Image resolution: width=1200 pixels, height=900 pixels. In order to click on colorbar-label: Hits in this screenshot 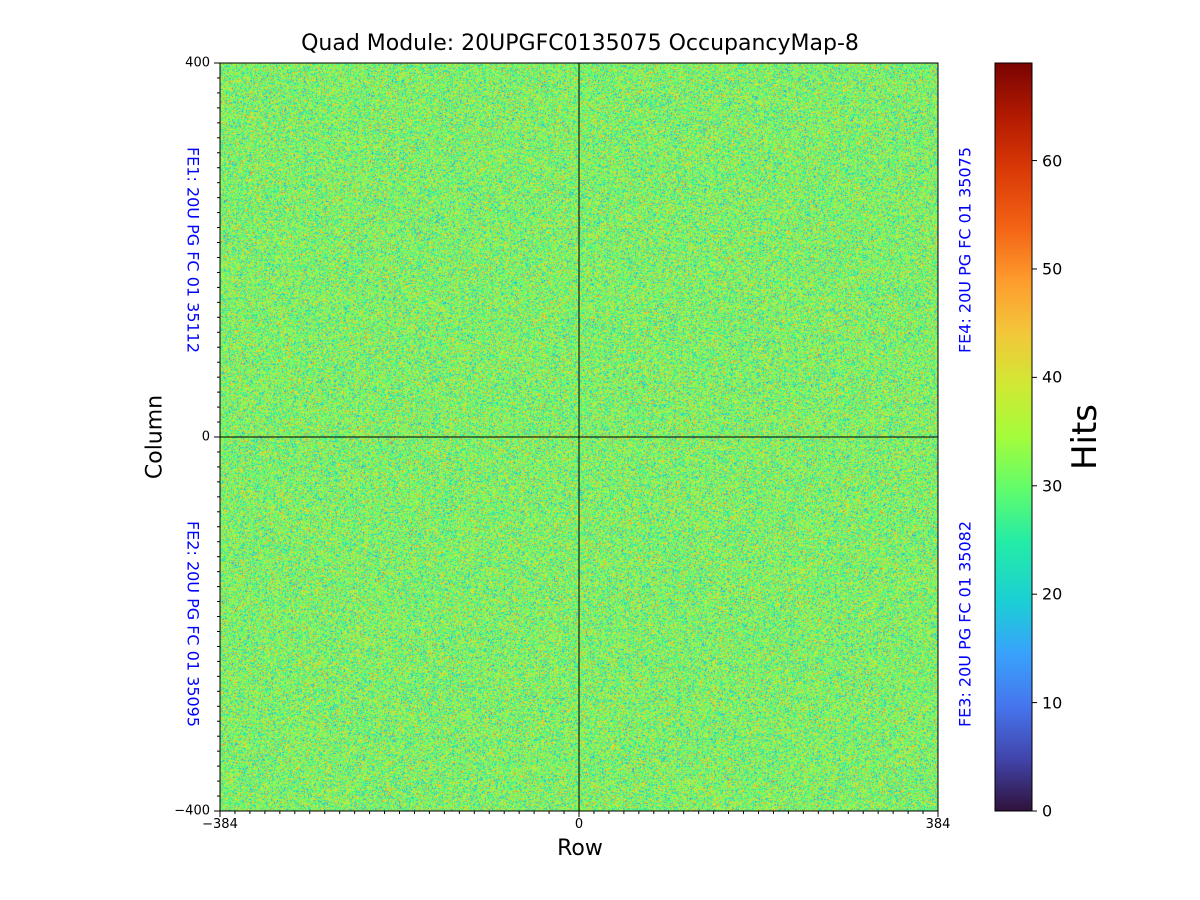, I will do `click(1085, 437)`.